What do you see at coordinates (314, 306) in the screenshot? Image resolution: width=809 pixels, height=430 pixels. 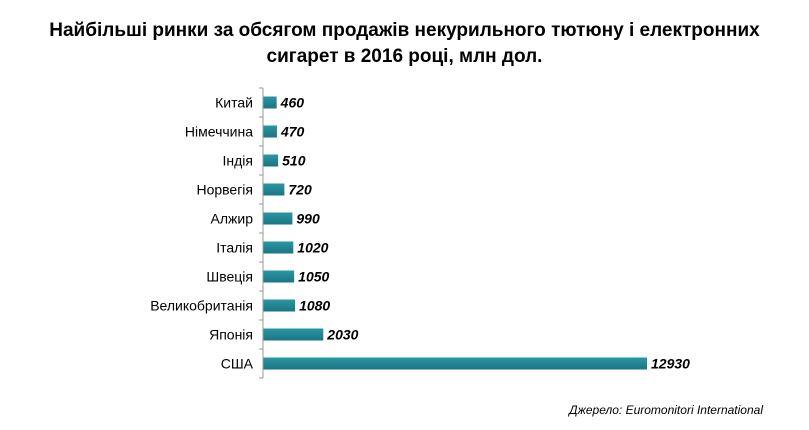 I see `data-label-7: 1080` at bounding box center [314, 306].